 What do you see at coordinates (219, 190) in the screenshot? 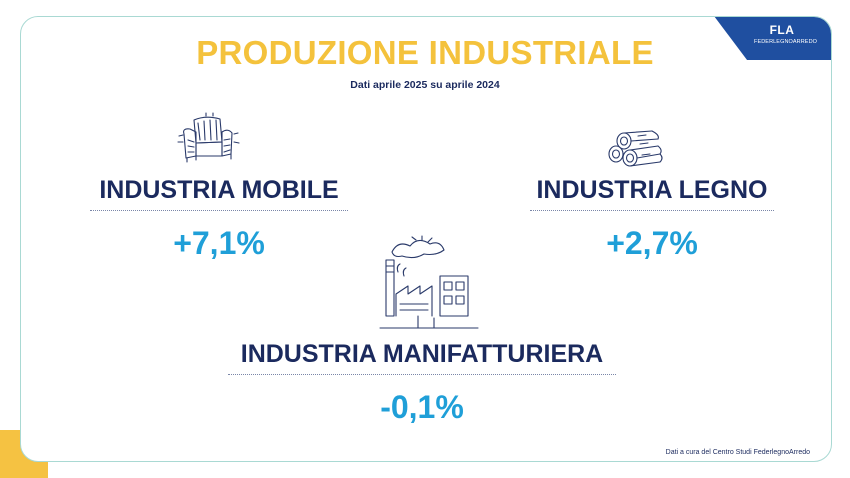
I see `industria-mobile-label: INDUSTRIA MOBILE` at bounding box center [219, 190].